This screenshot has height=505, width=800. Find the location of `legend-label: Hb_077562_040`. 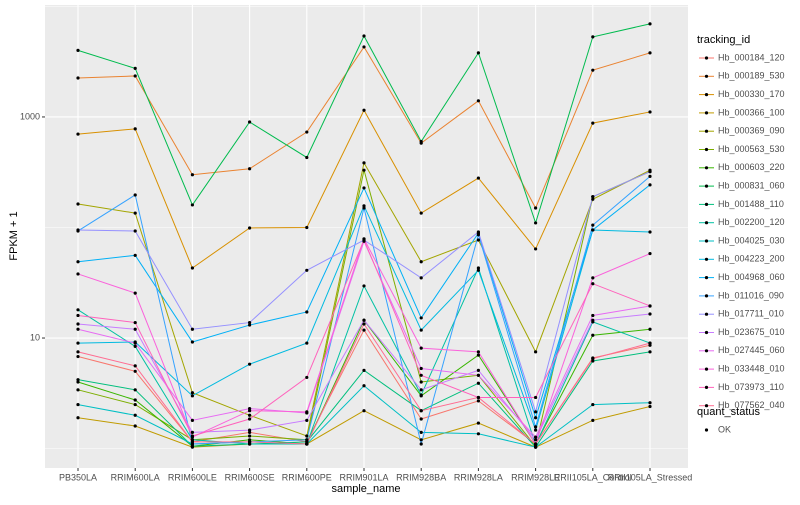

legend-label: Hb_077562_040 is located at coordinates (751, 405).